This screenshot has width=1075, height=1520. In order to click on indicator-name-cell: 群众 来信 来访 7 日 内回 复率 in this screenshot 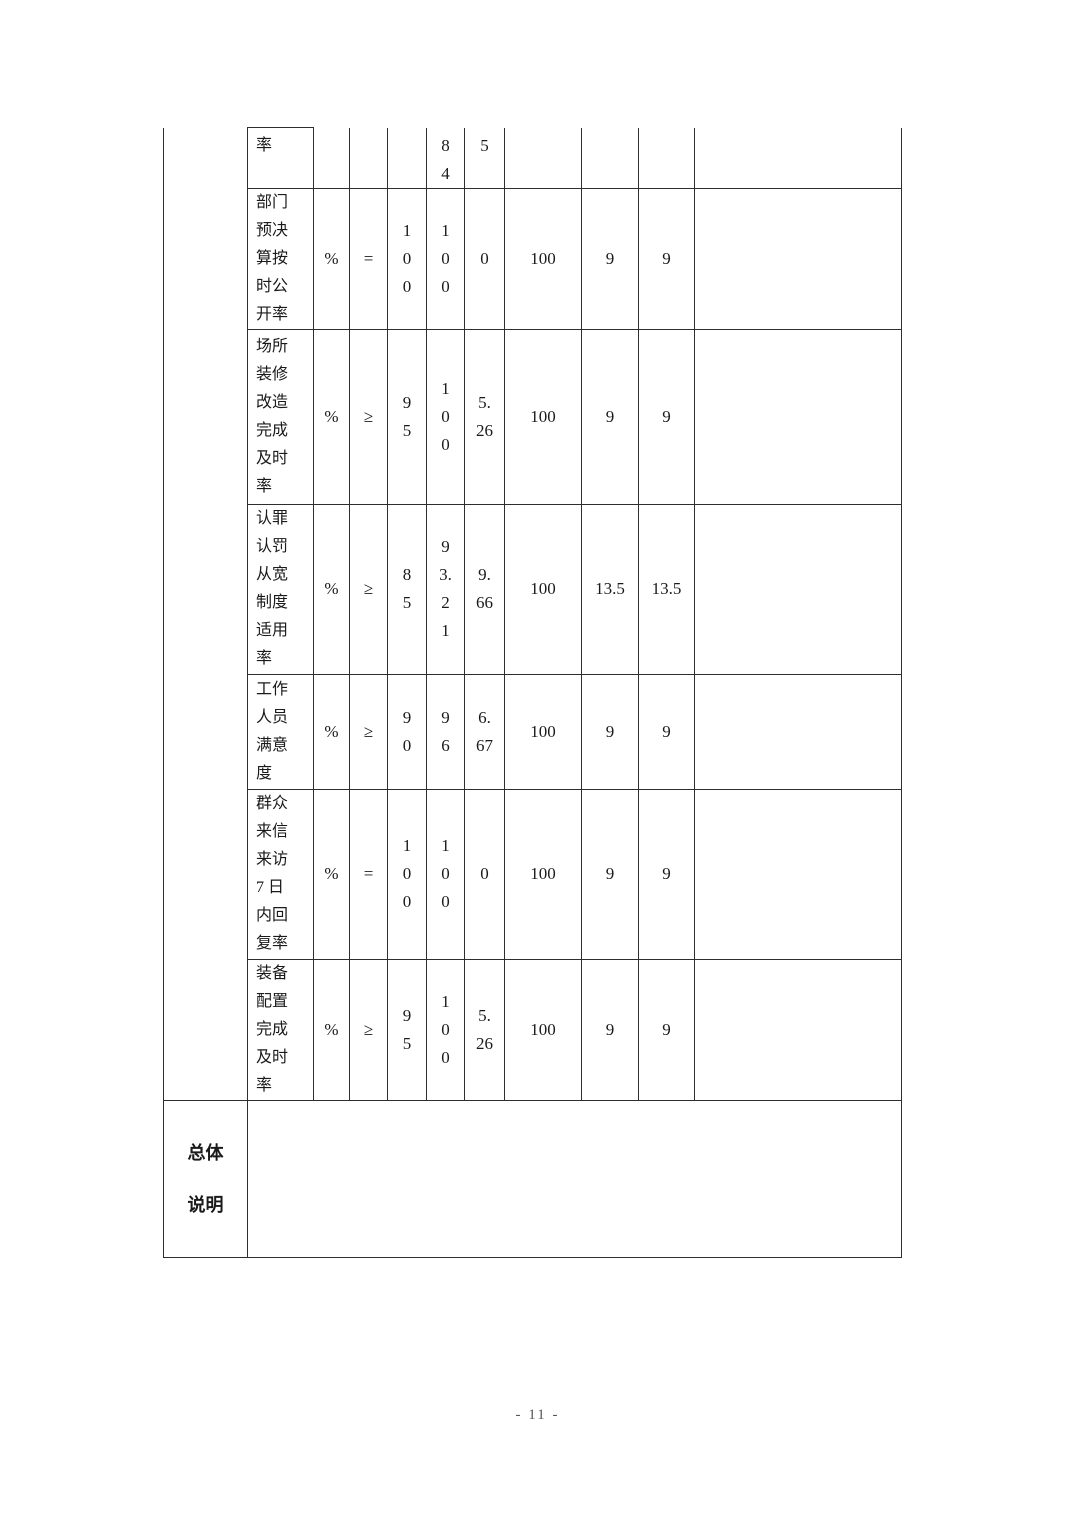, I will do `click(280, 874)`.